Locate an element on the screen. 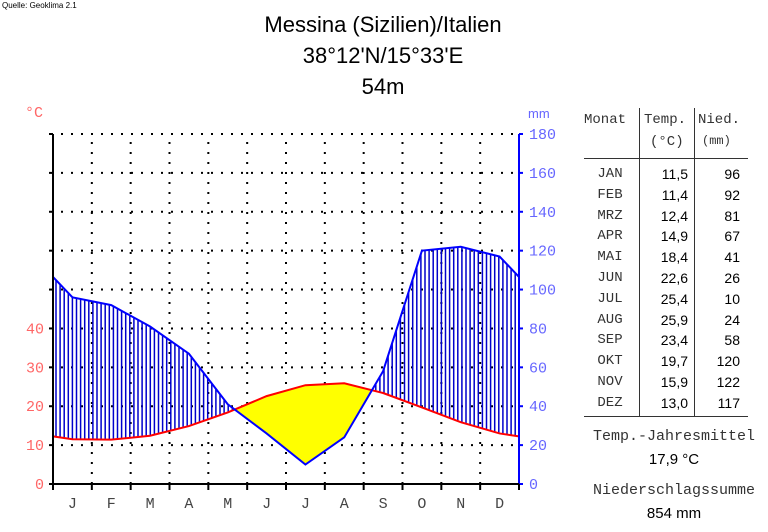  source-label: Quelle: Geoklima 2.1 is located at coordinates (39, 5).